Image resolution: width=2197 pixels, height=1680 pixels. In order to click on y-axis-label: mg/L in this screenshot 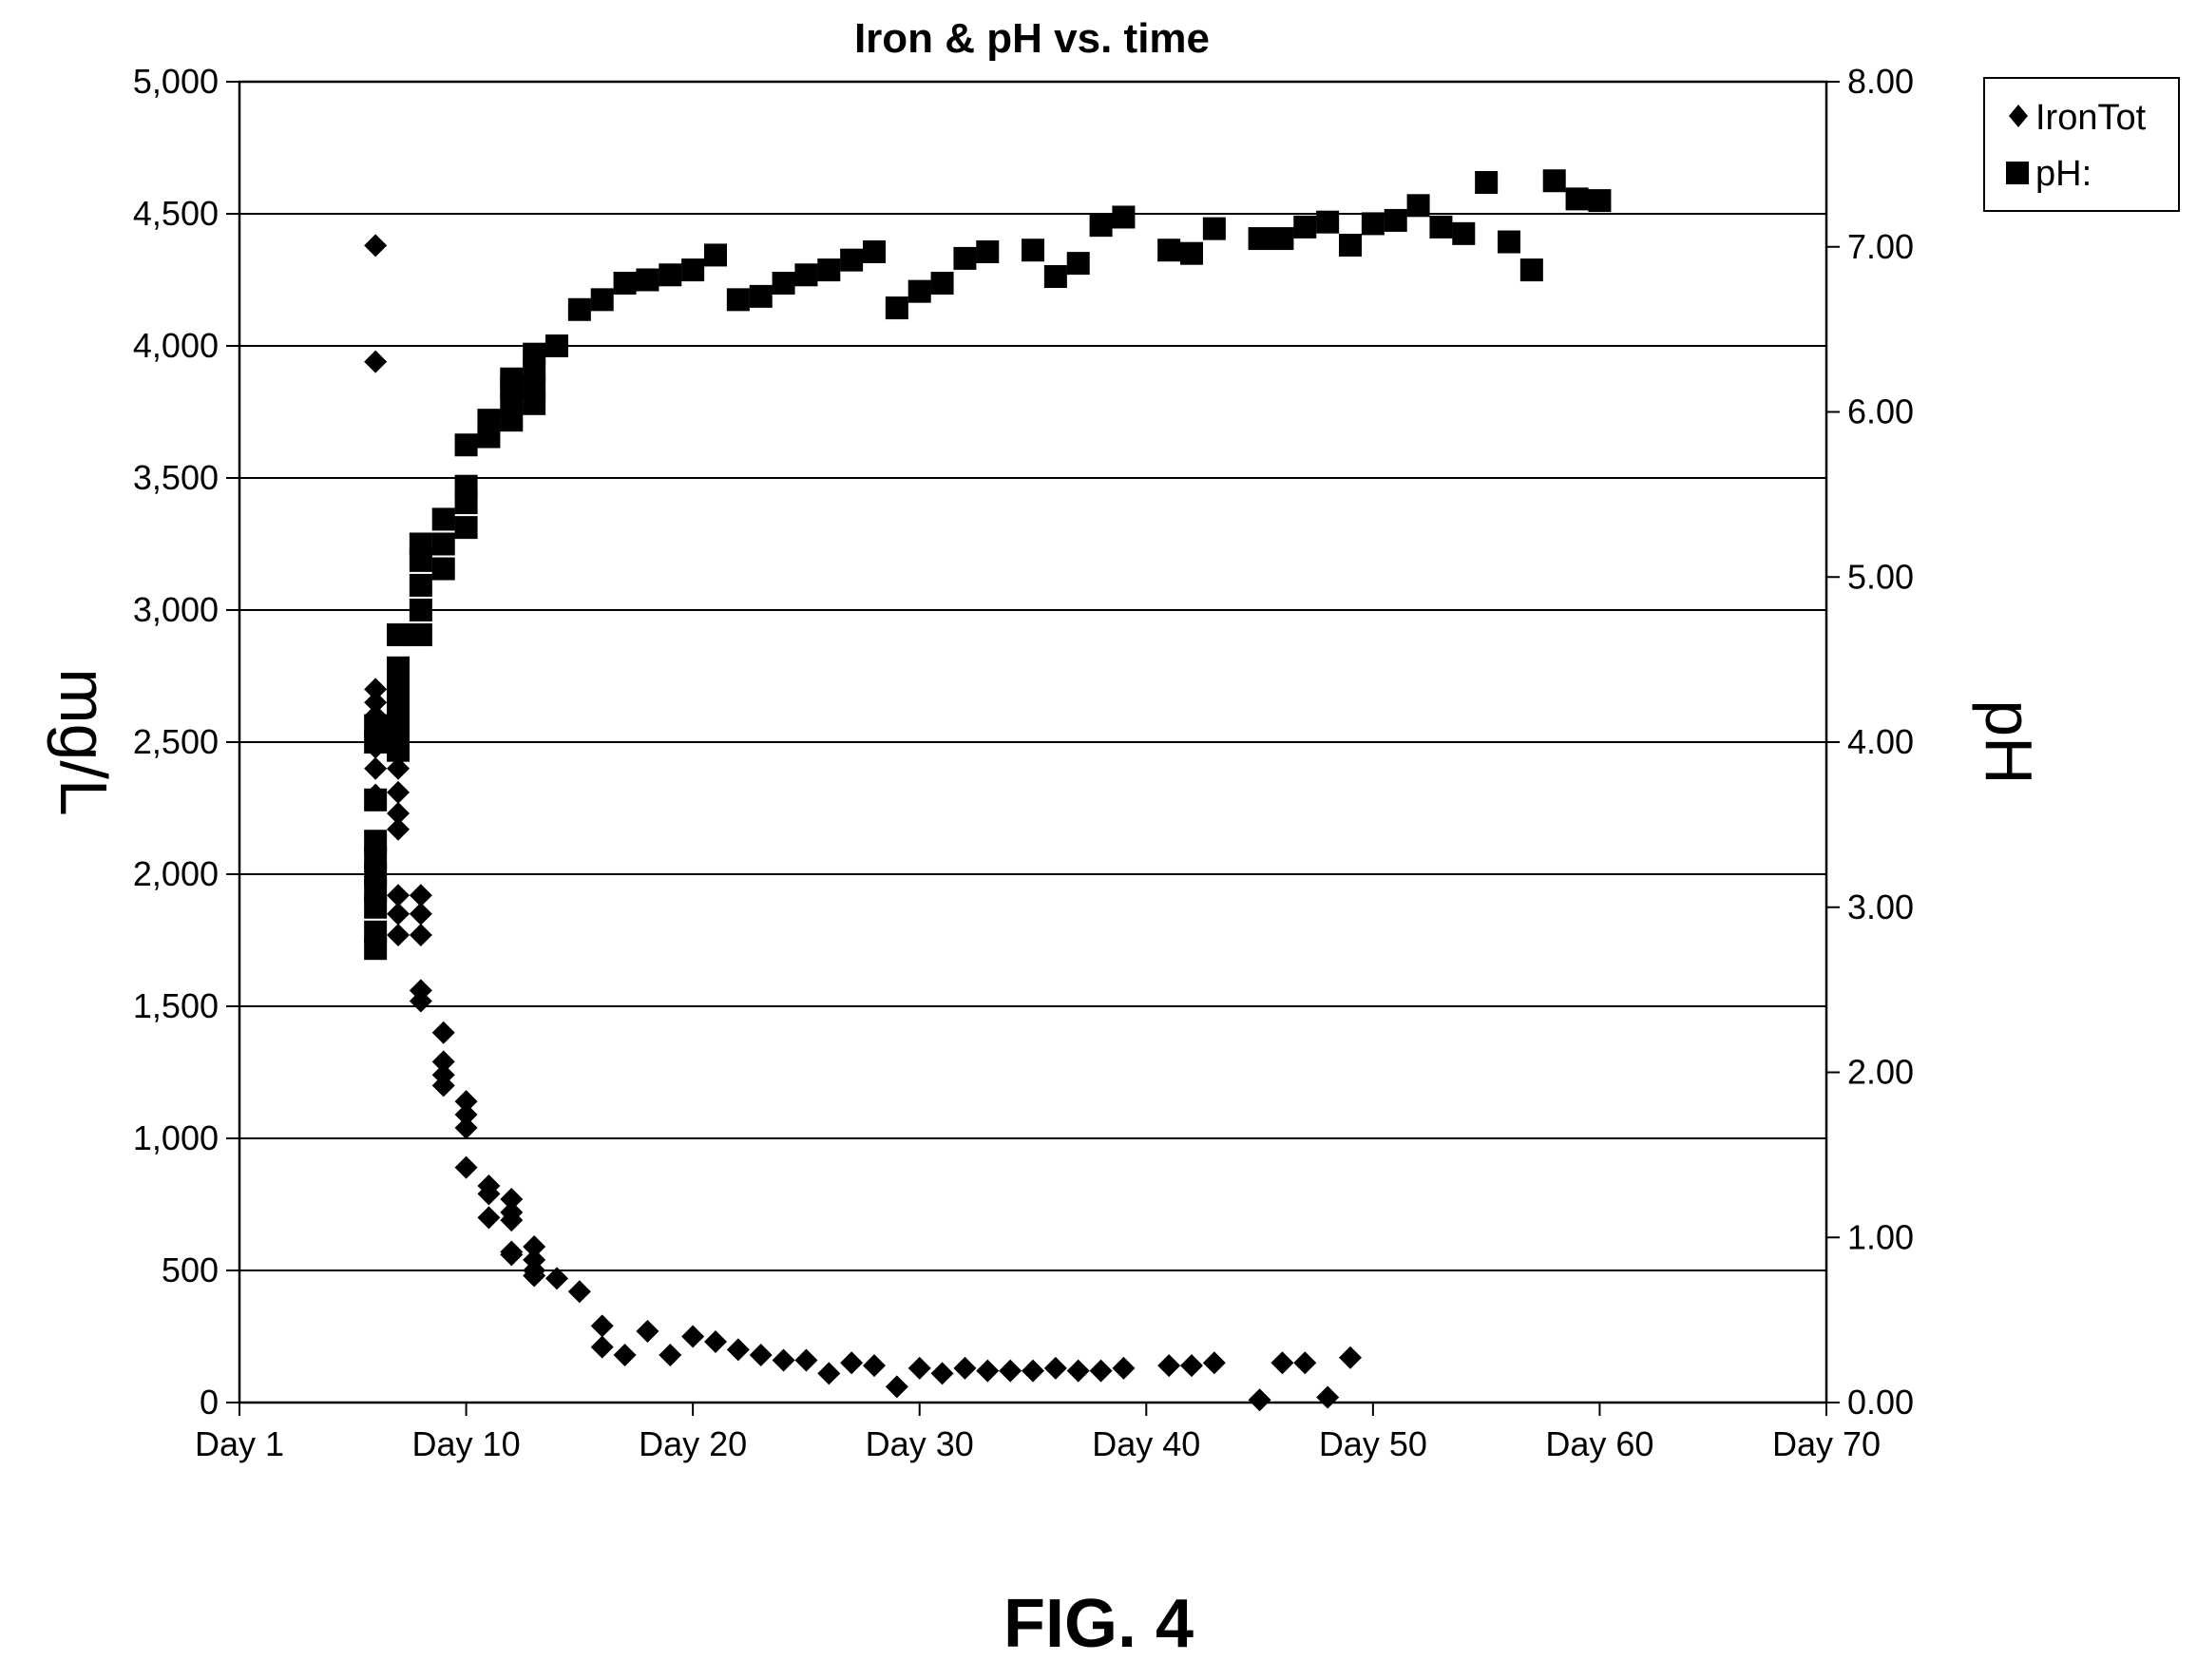, I will do `click(84, 742)`.